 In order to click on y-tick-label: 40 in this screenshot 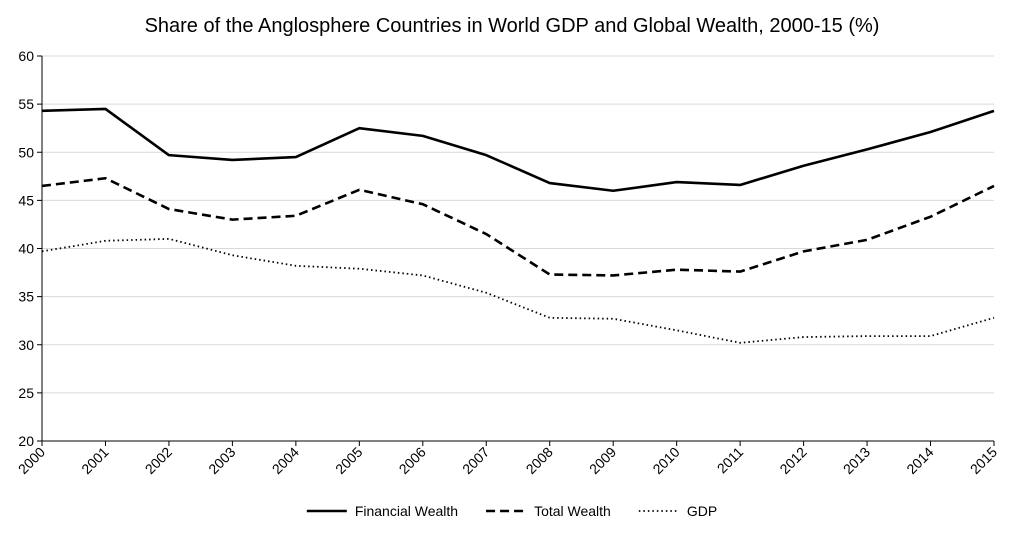, I will do `click(26, 249)`.